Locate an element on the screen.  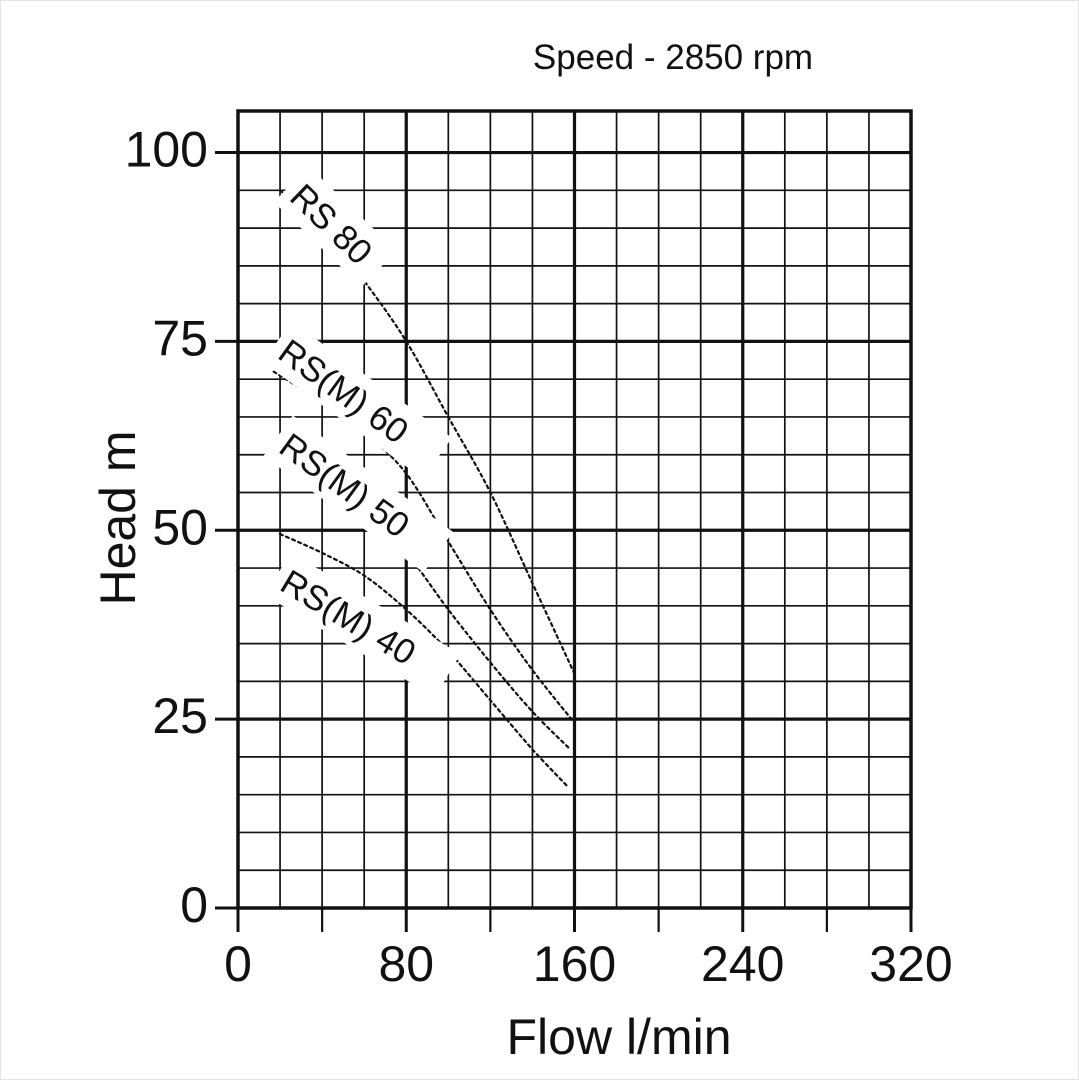
x-tick-label: 160 is located at coordinates (574, 964).